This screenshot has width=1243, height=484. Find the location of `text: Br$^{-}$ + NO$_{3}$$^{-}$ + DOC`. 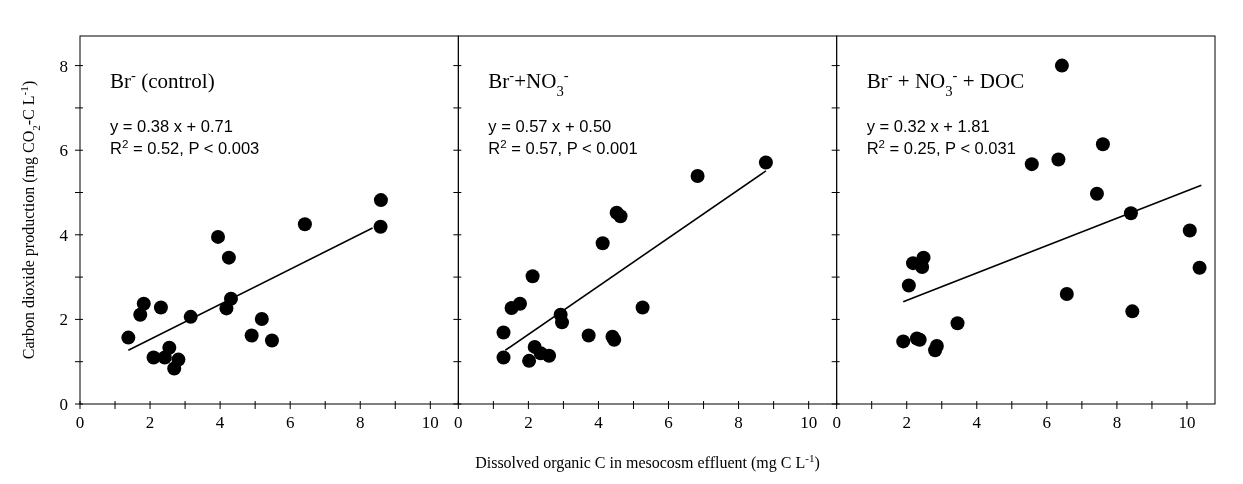

text: Br$^{-}$ + NO$_{3}$$^{-}$ + DOC is located at coordinates (945, 83).